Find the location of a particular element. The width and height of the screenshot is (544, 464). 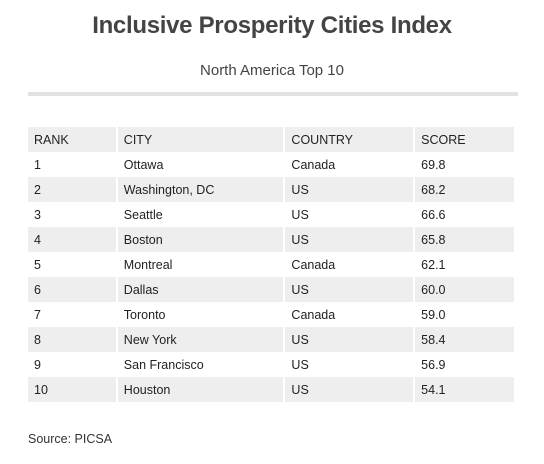

table-cell: 65.8 is located at coordinates (465, 239).